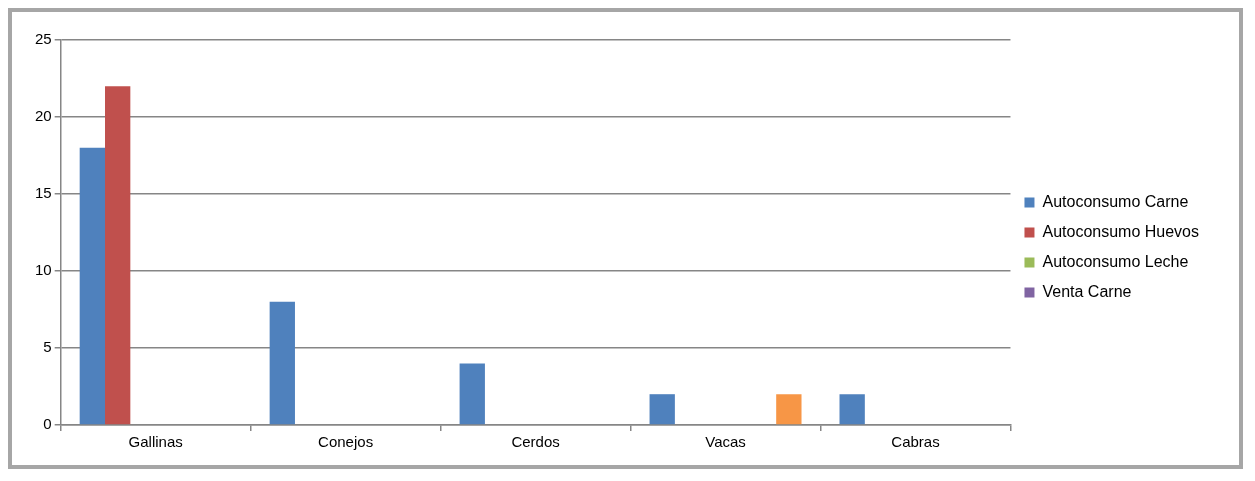 This screenshot has height=481, width=1255. What do you see at coordinates (43, 193) in the screenshot?
I see `y-tick-label: 15` at bounding box center [43, 193].